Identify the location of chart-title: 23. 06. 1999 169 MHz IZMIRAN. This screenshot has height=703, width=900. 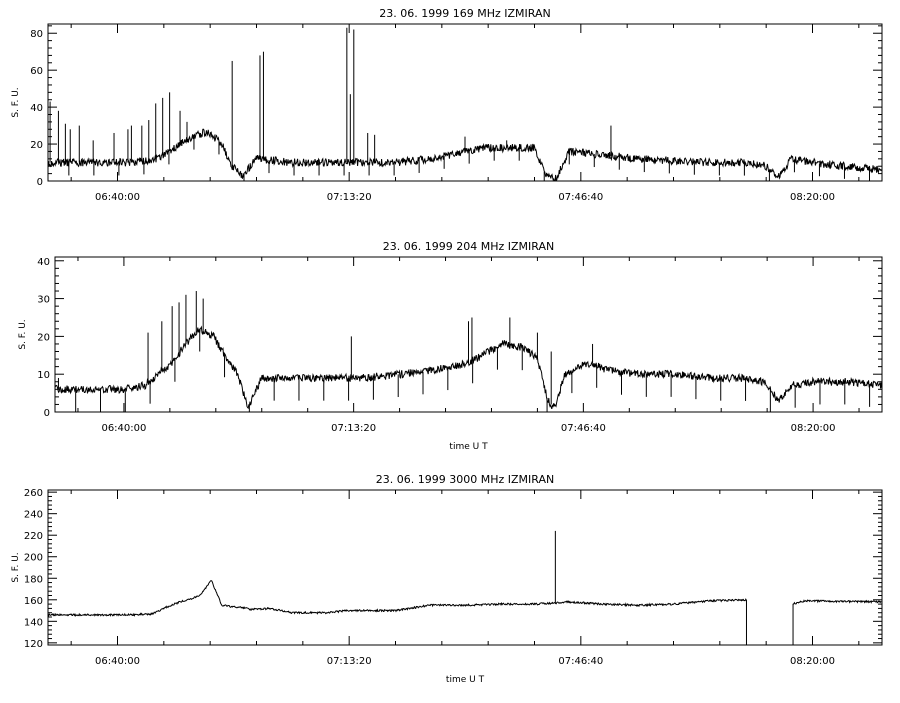
(464, 13).